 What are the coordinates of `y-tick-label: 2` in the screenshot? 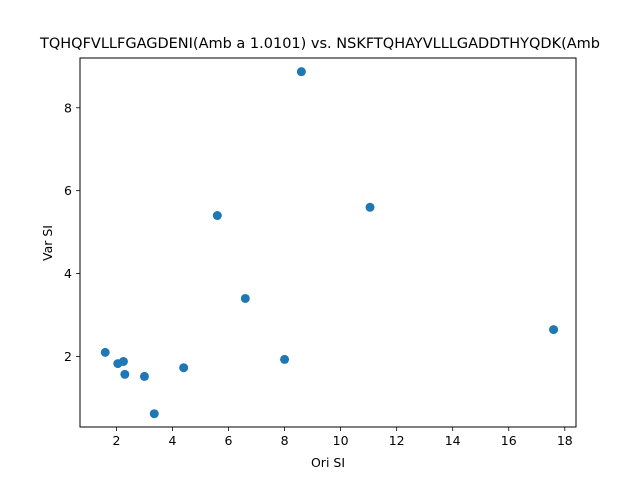 It's located at (68, 356).